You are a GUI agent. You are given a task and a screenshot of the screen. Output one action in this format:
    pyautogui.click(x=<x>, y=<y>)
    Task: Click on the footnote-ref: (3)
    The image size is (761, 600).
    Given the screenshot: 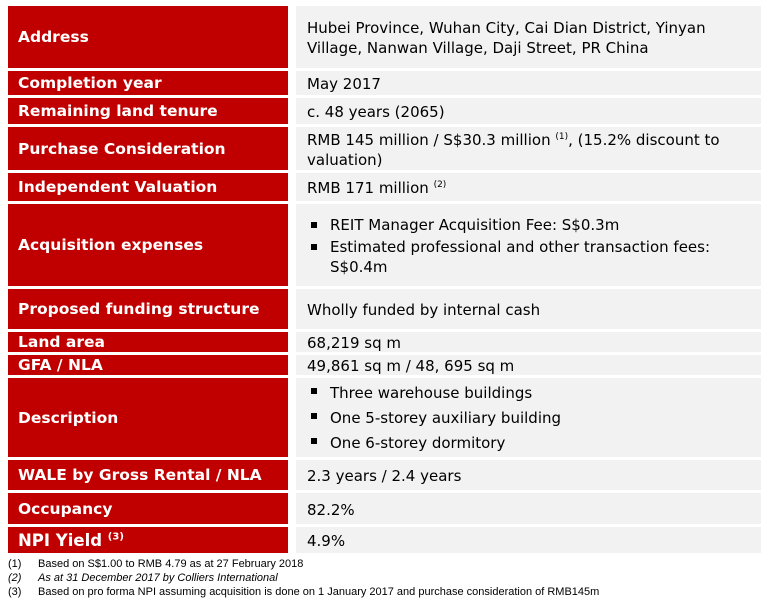 What is the action you would take?
    pyautogui.click(x=115, y=536)
    